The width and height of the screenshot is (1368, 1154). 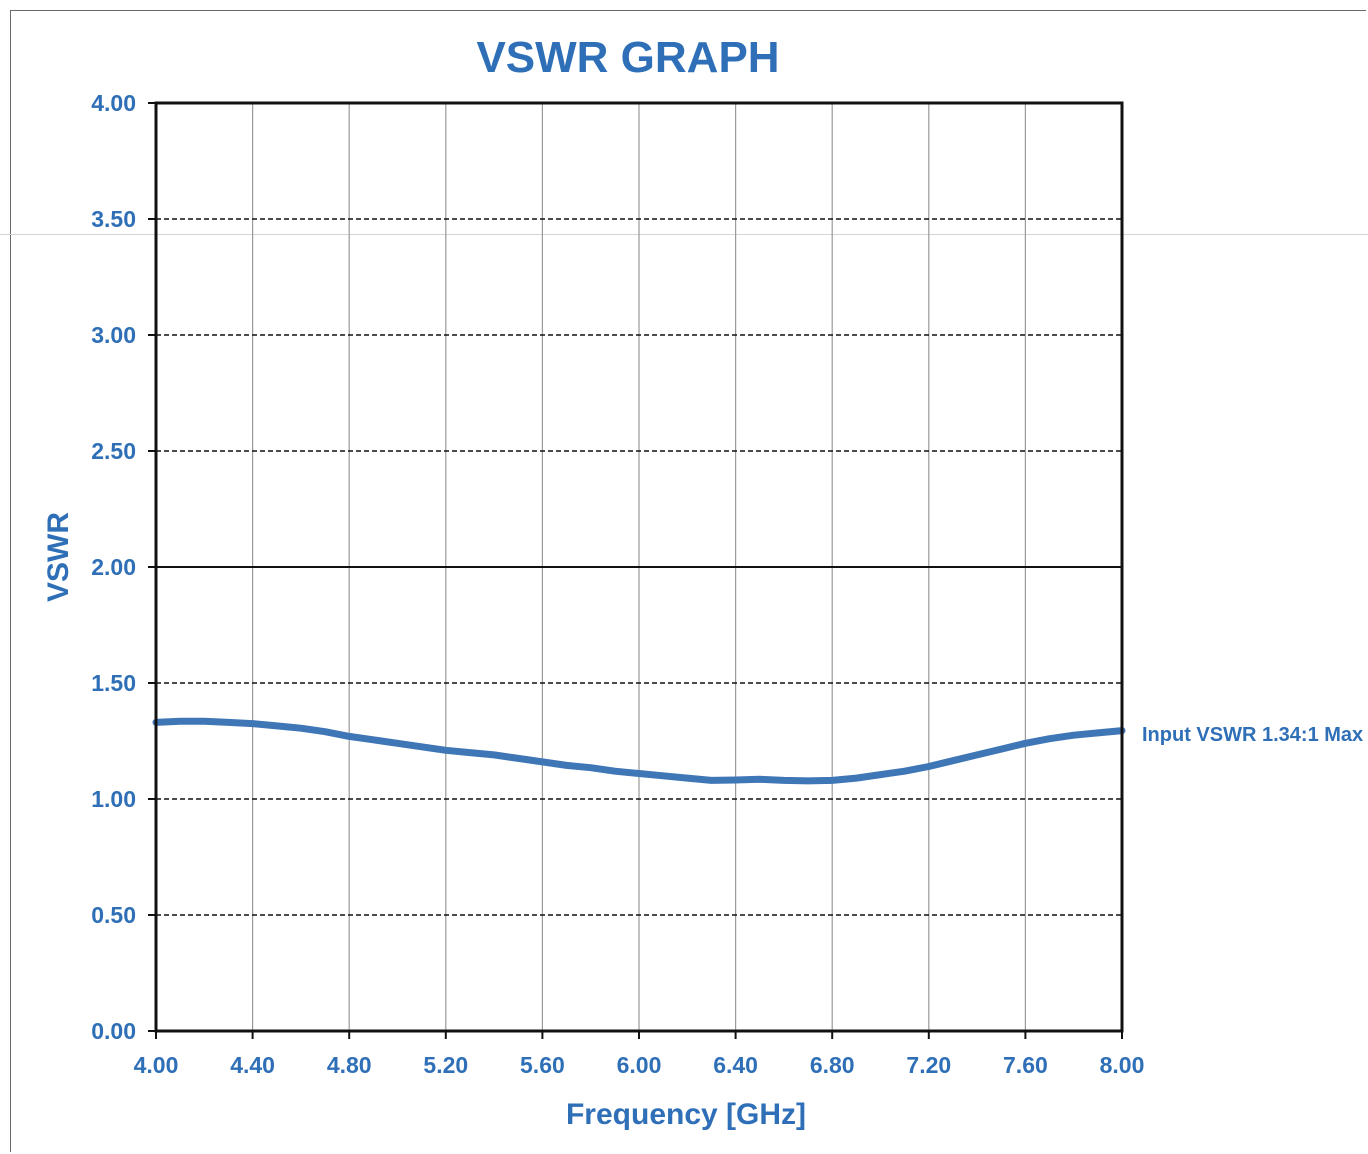 What do you see at coordinates (113, 799) in the screenshot?
I see `y-tick-label: 1.00` at bounding box center [113, 799].